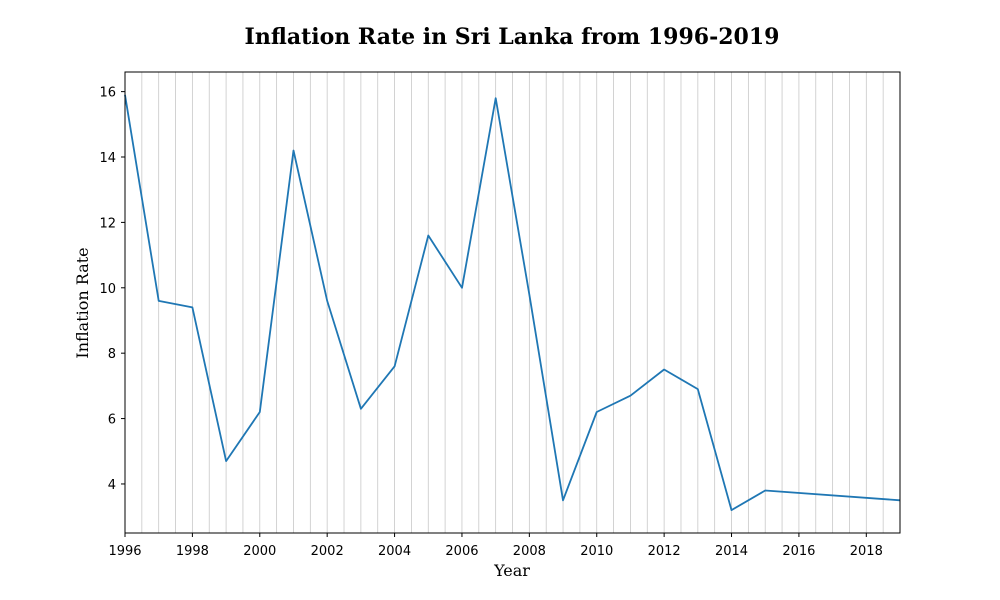  I want to click on x-axis-label: Year, so click(511, 570).